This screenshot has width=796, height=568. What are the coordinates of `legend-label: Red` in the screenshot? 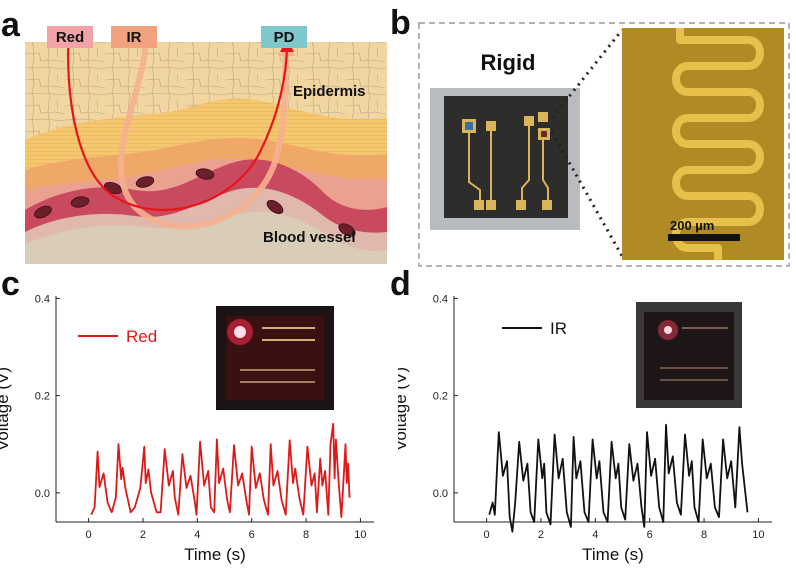 It's located at (141, 336).